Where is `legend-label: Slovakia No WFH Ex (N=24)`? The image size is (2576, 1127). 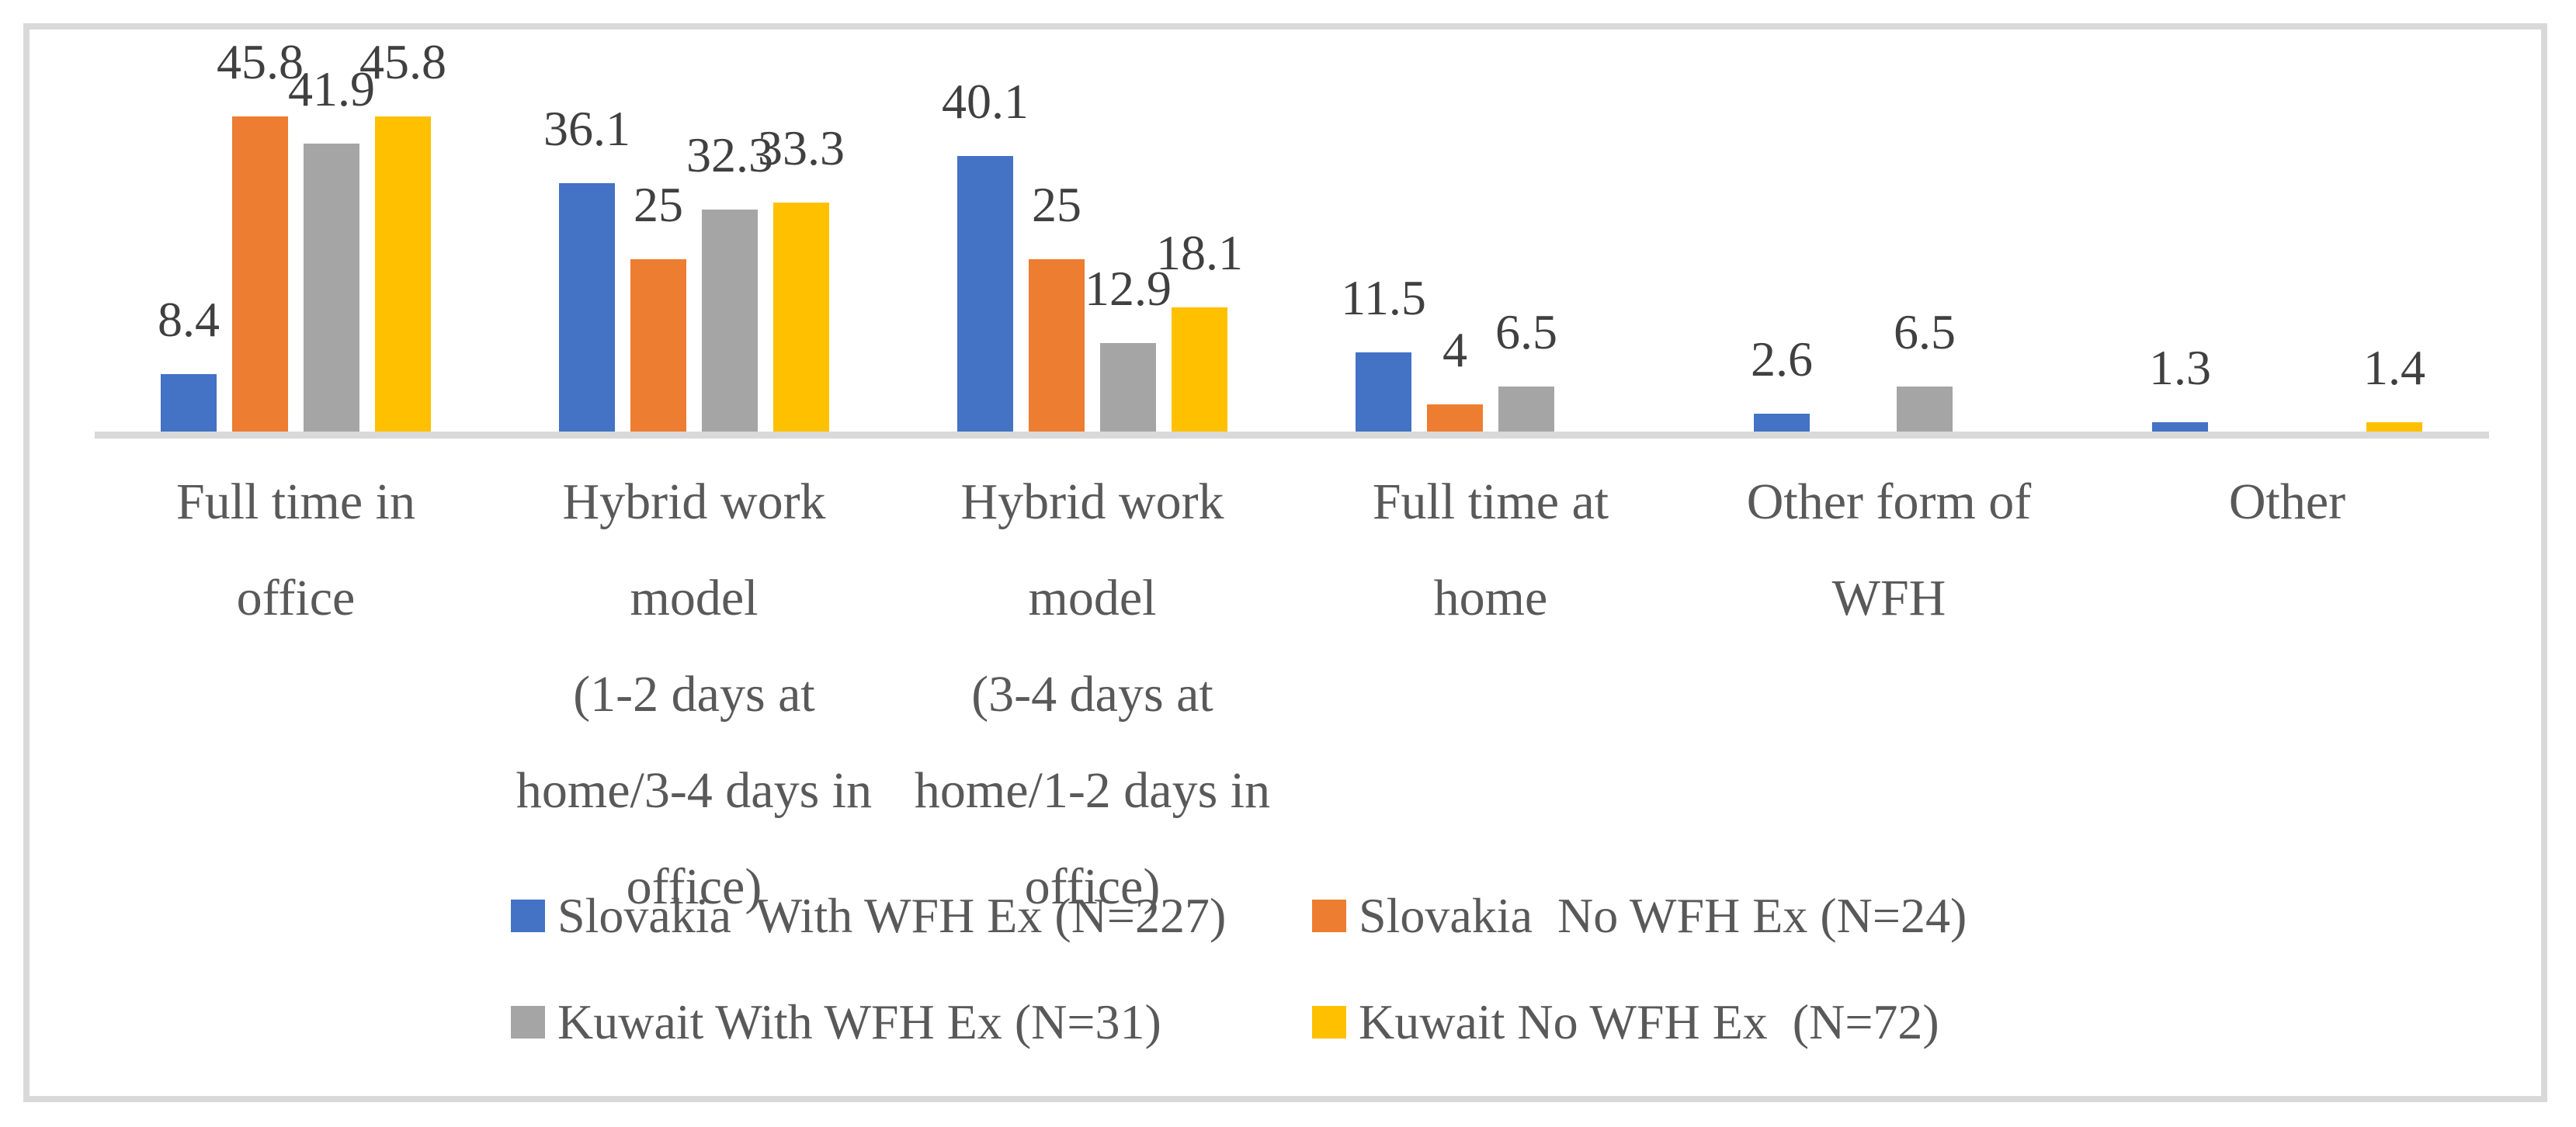 legend-label: Slovakia No WFH Ex (N=24) is located at coordinates (1663, 915).